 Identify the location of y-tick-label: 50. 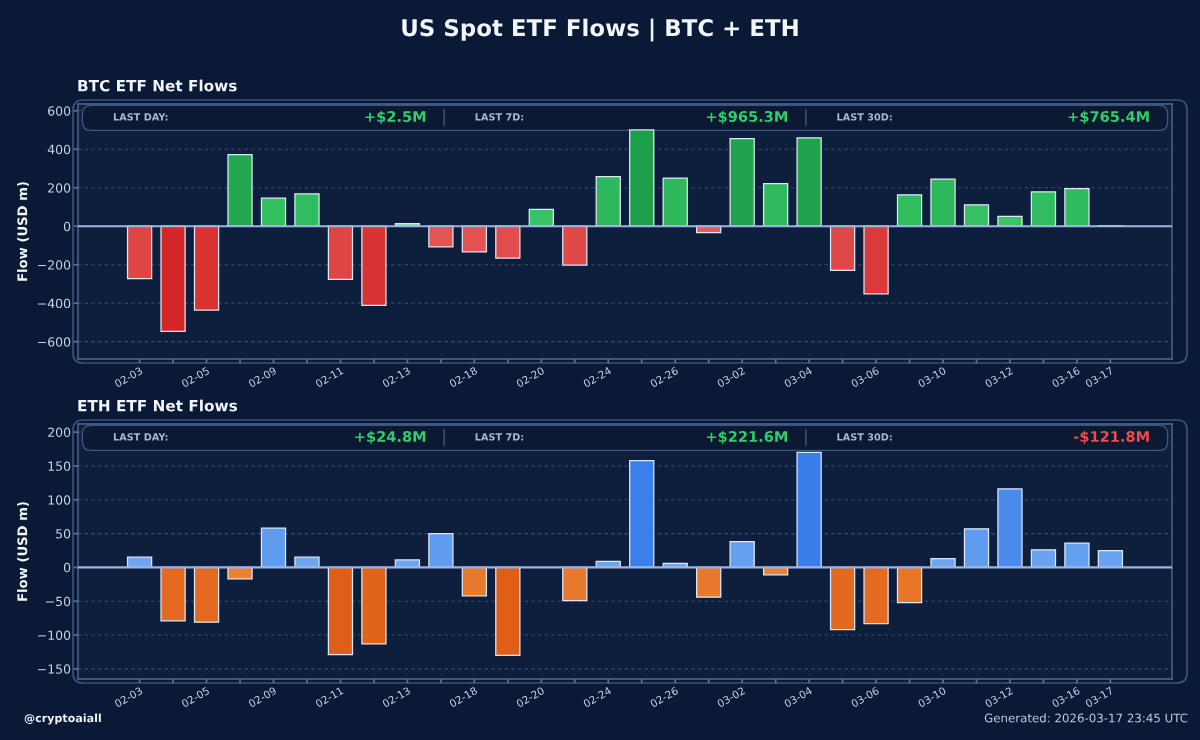
(63, 534).